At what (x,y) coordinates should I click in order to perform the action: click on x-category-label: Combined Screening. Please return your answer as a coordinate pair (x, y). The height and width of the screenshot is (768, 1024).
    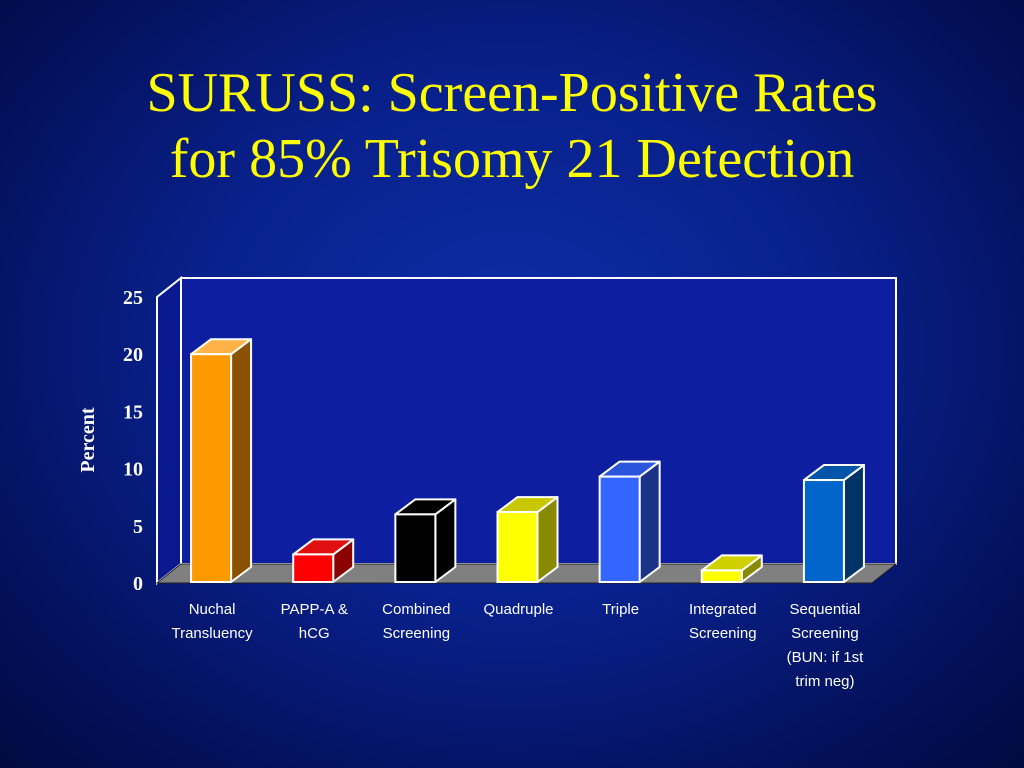
    Looking at the image, I should click on (416, 621).